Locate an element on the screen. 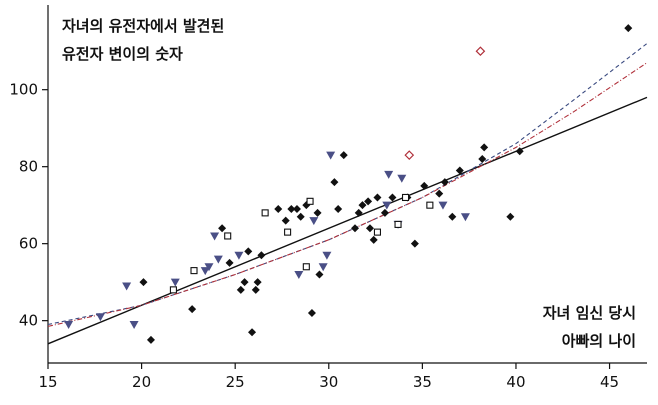 The width and height of the screenshot is (658, 405). y-tick-label: 80 is located at coordinates (28, 167).